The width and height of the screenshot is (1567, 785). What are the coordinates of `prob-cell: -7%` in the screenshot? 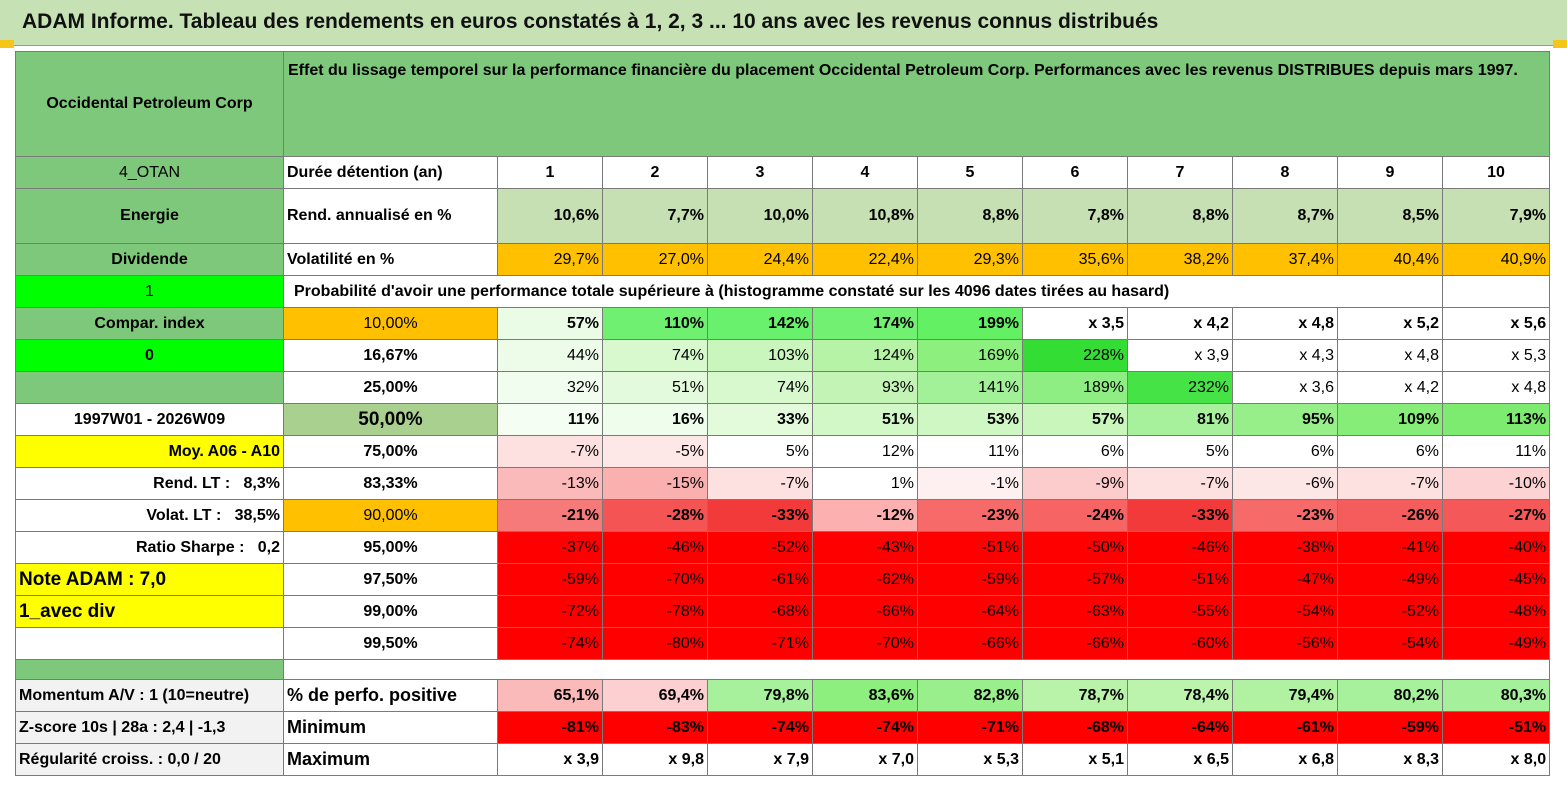 It's located at (550, 451).